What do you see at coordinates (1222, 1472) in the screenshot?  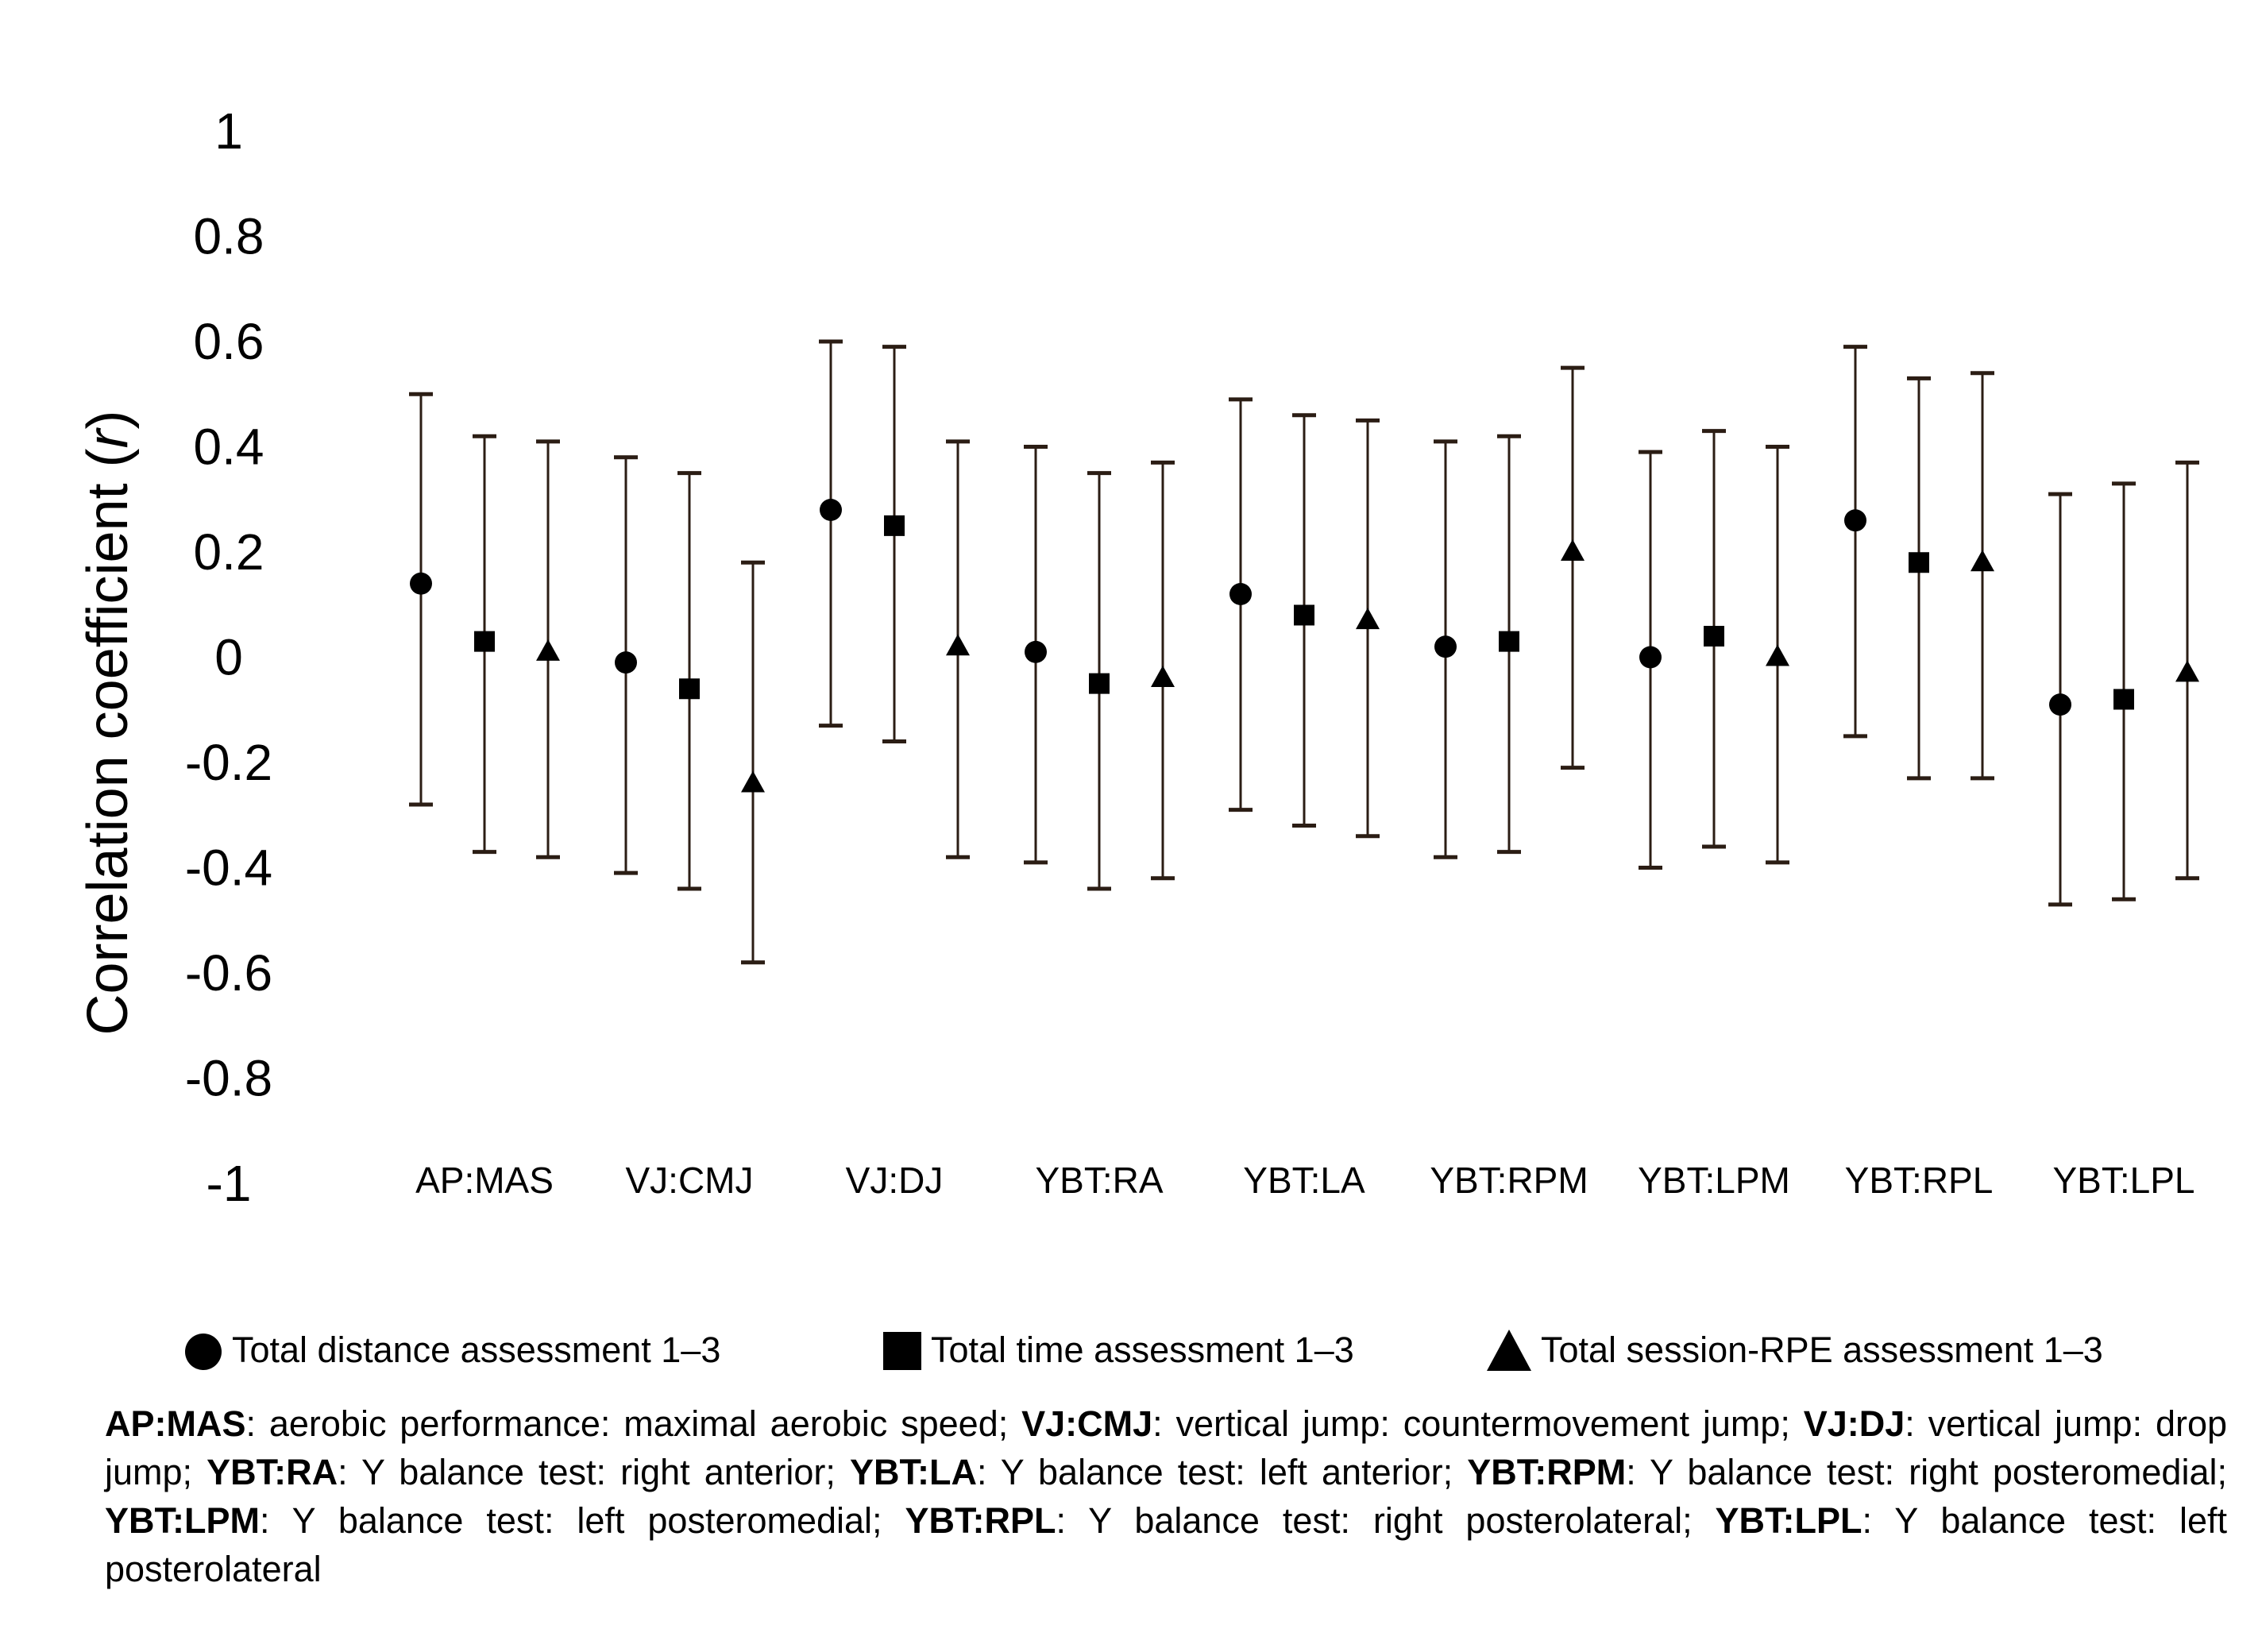 I see `footnote-definition: : Y balance test: left anterior;` at bounding box center [1222, 1472].